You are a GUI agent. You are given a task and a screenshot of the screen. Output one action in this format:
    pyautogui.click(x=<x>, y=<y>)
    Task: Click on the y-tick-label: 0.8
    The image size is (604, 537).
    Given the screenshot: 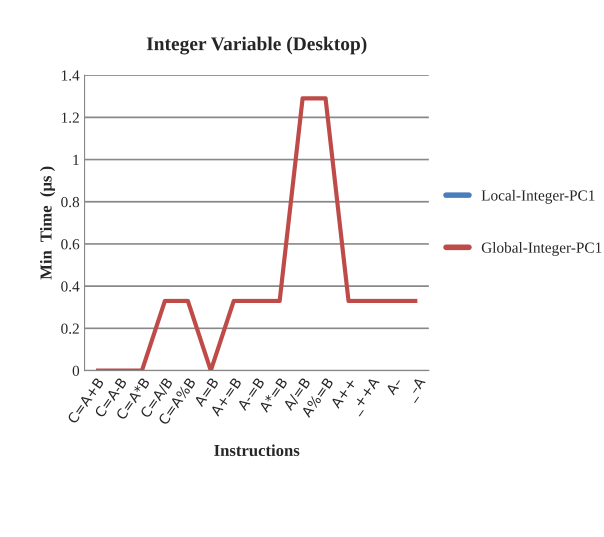 What is the action you would take?
    pyautogui.click(x=70, y=202)
    